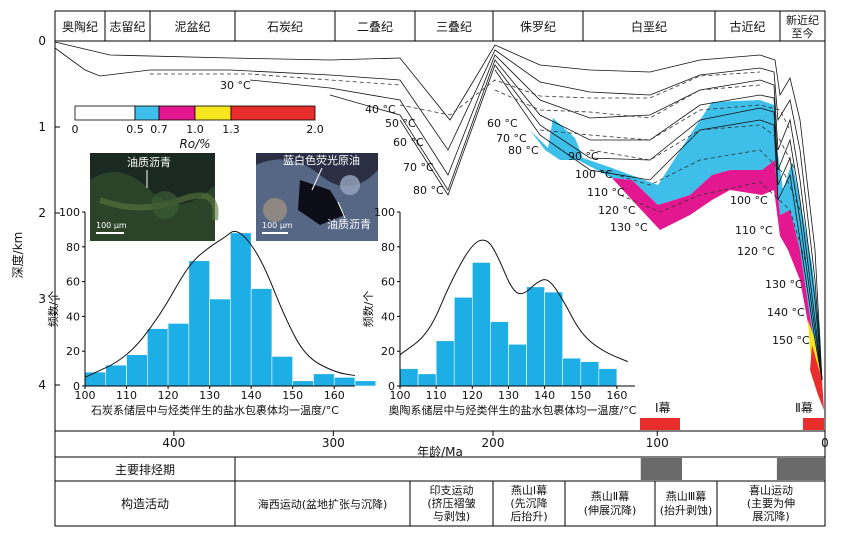 This screenshot has height=535, width=862. What do you see at coordinates (292, 395) in the screenshot?
I see `hist-x-tick: 150` at bounding box center [292, 395].